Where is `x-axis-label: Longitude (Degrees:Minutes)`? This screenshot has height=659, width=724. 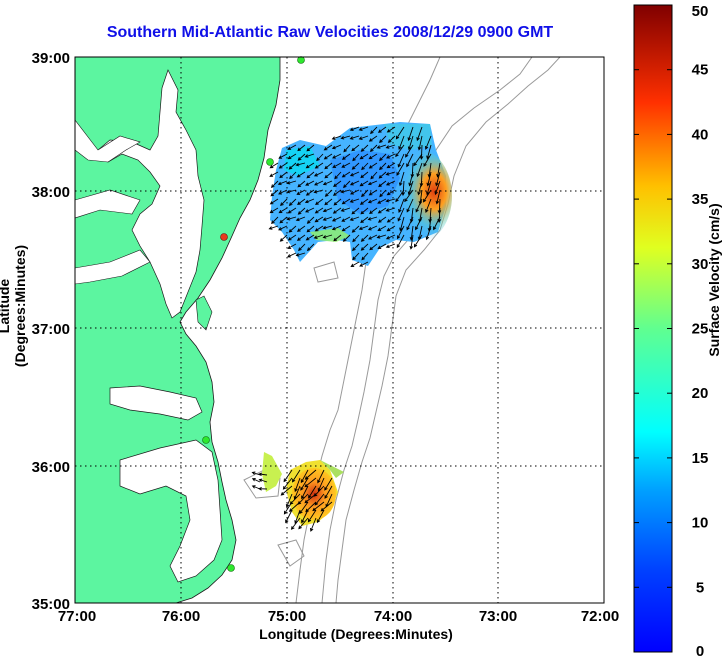 x-axis-label: Longitude (Degrees:Minutes) is located at coordinates (356, 634).